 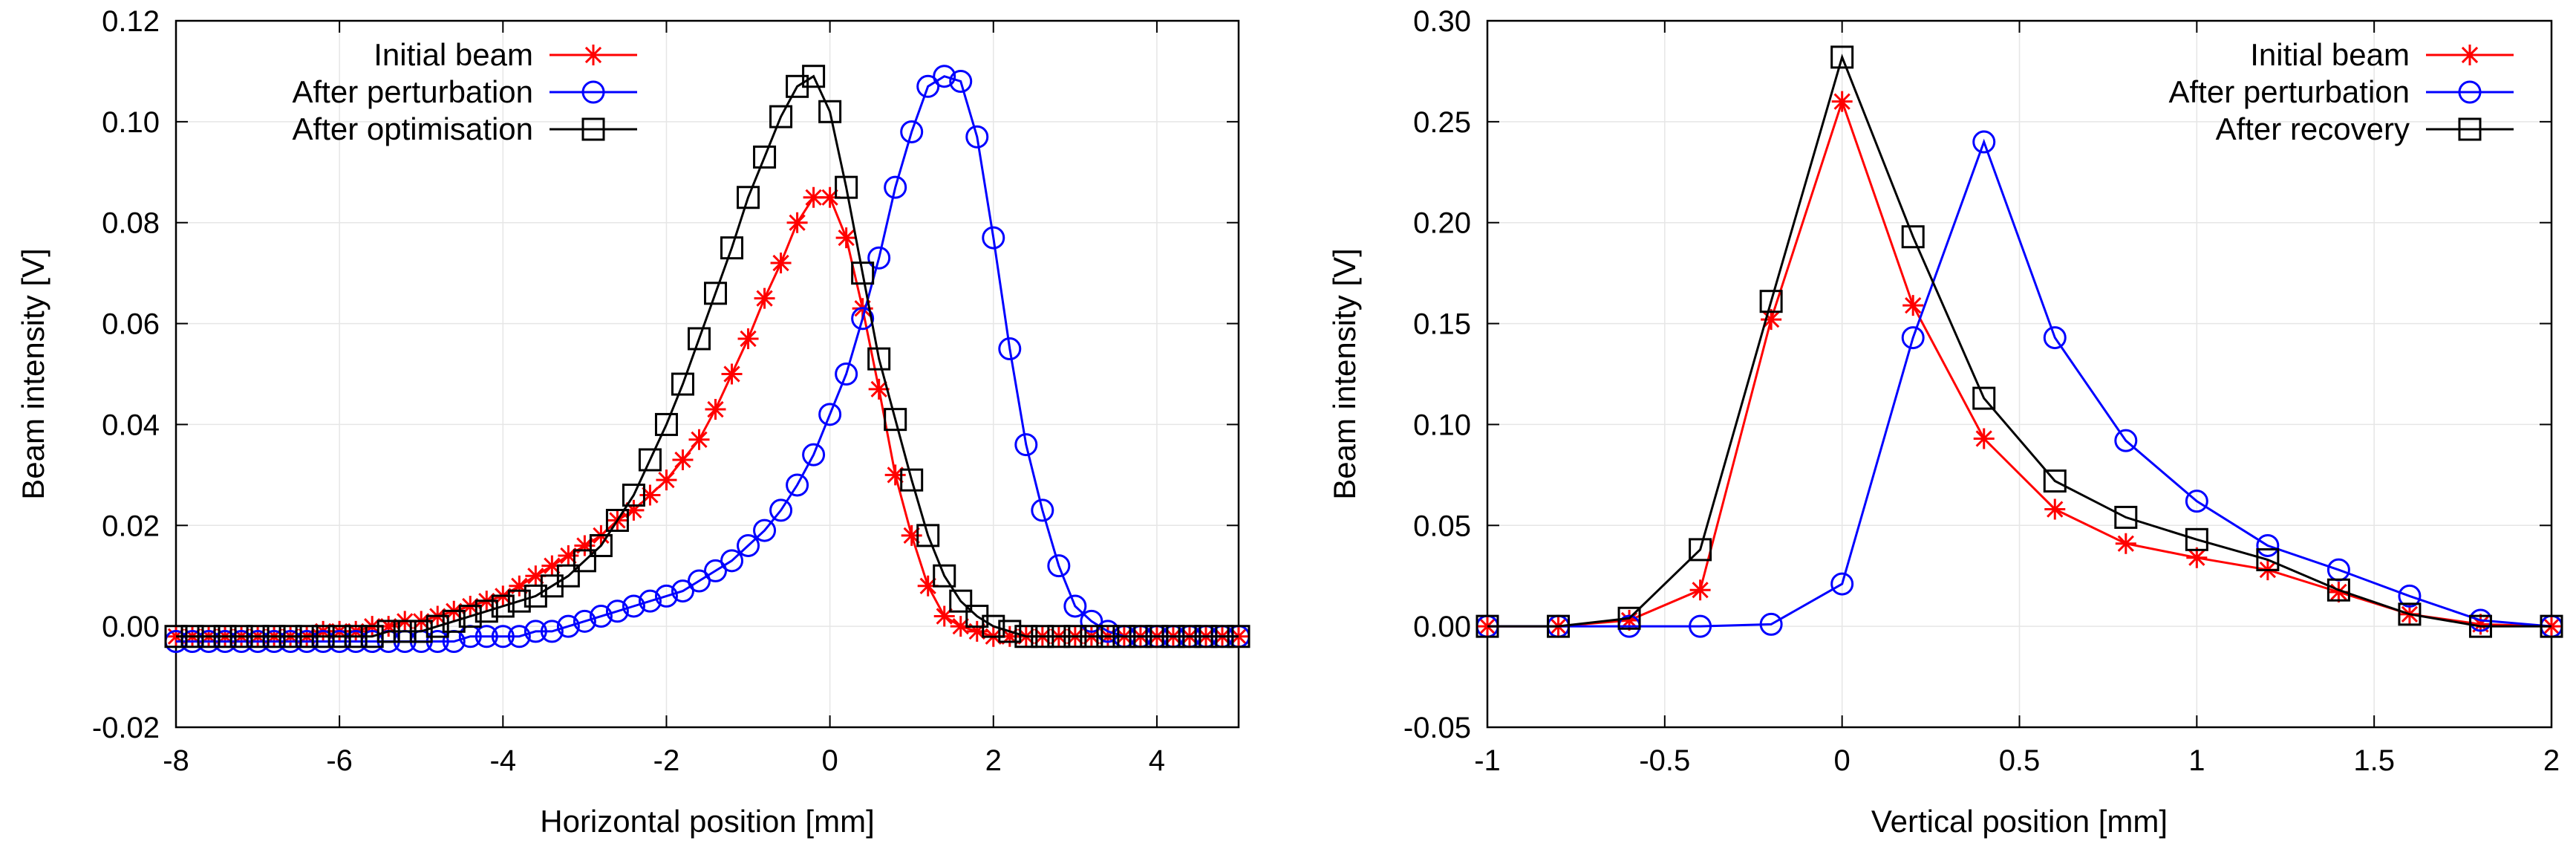 What do you see at coordinates (131, 21) in the screenshot?
I see `y-tick-label: 0.12` at bounding box center [131, 21].